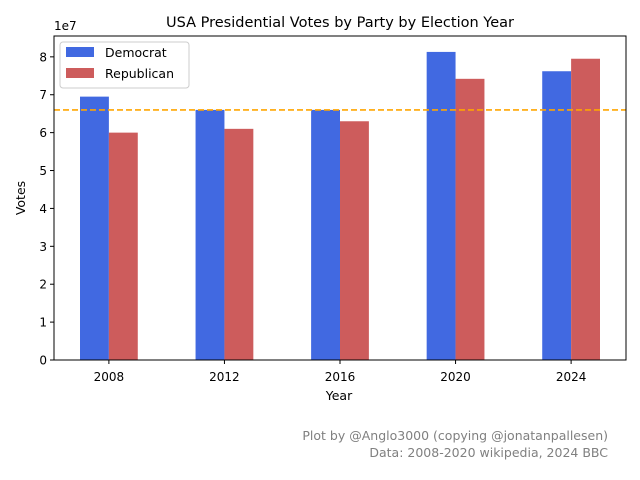  I want to click on y-tick-label: 3, so click(43, 247).